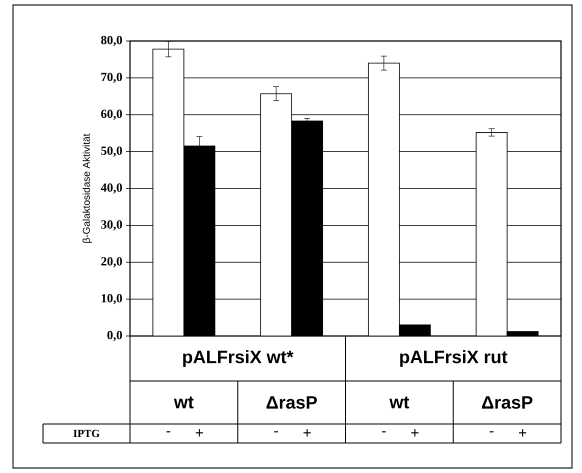 The height and width of the screenshot is (473, 582). Describe the element at coordinates (111, 151) in the screenshot. I see `y-tick-label: 50,0` at that location.